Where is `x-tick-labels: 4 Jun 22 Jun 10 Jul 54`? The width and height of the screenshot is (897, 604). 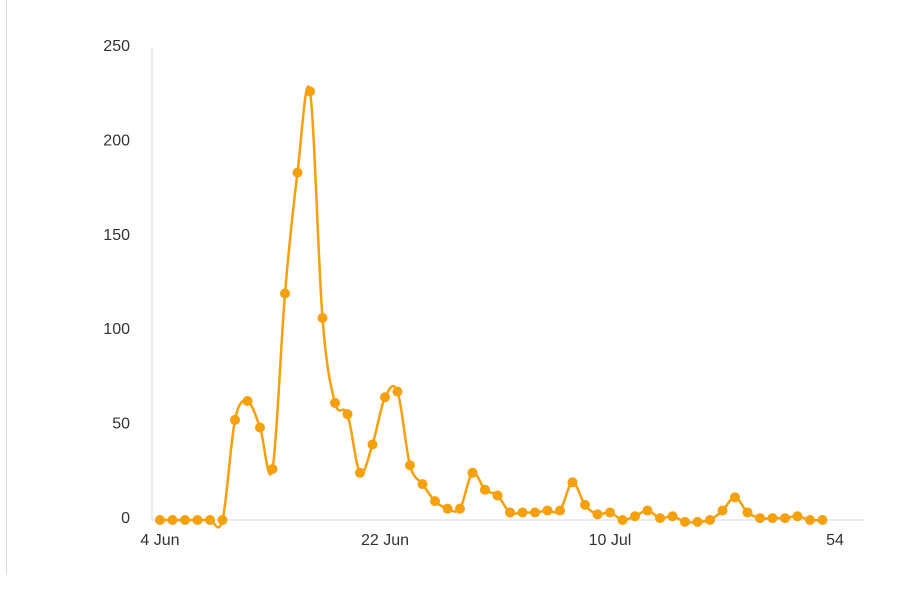
x-tick-labels: 4 Jun 22 Jun 10 Jul 54 is located at coordinates (492, 540).